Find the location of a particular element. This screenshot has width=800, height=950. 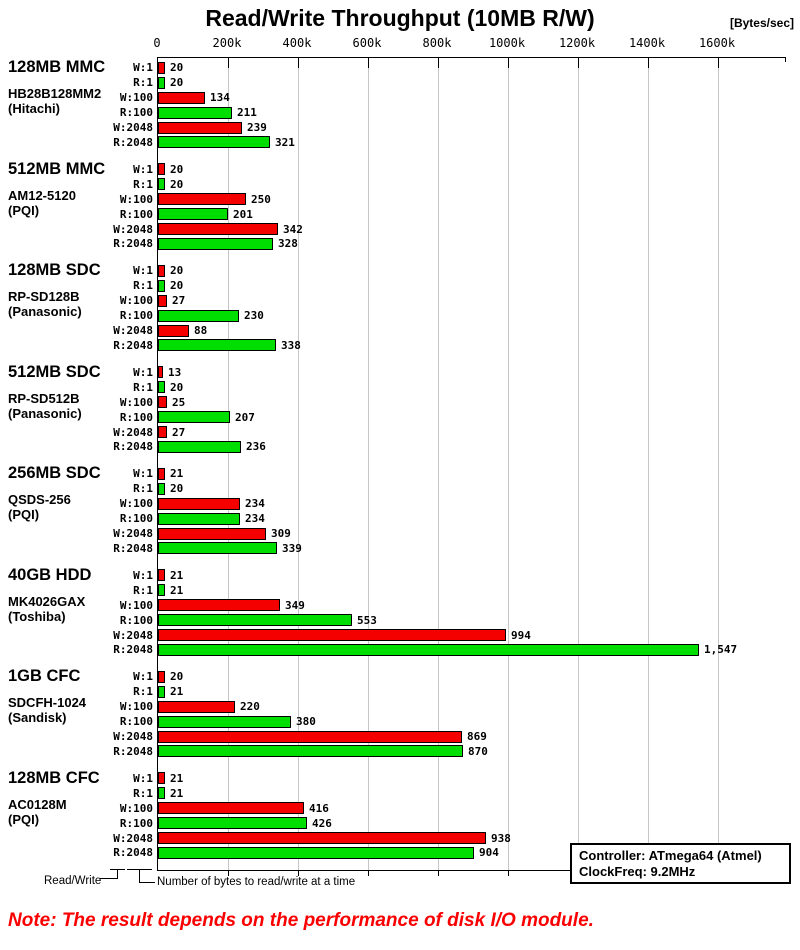

bar-row: W:1 21 is located at coordinates (459, 575).